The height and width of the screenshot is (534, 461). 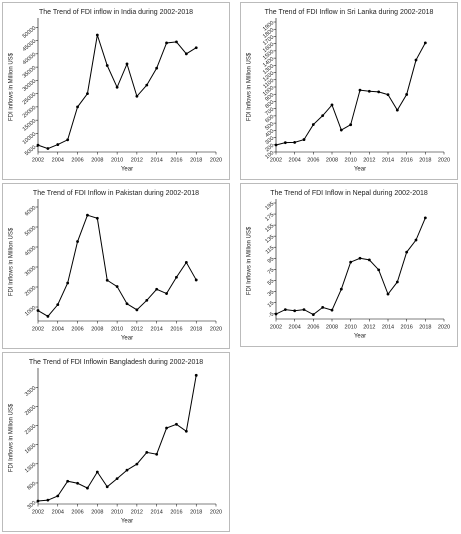 What do you see at coordinates (269, 112) in the screenshot?
I see `y-tick-label: 700` at bounding box center [269, 112].